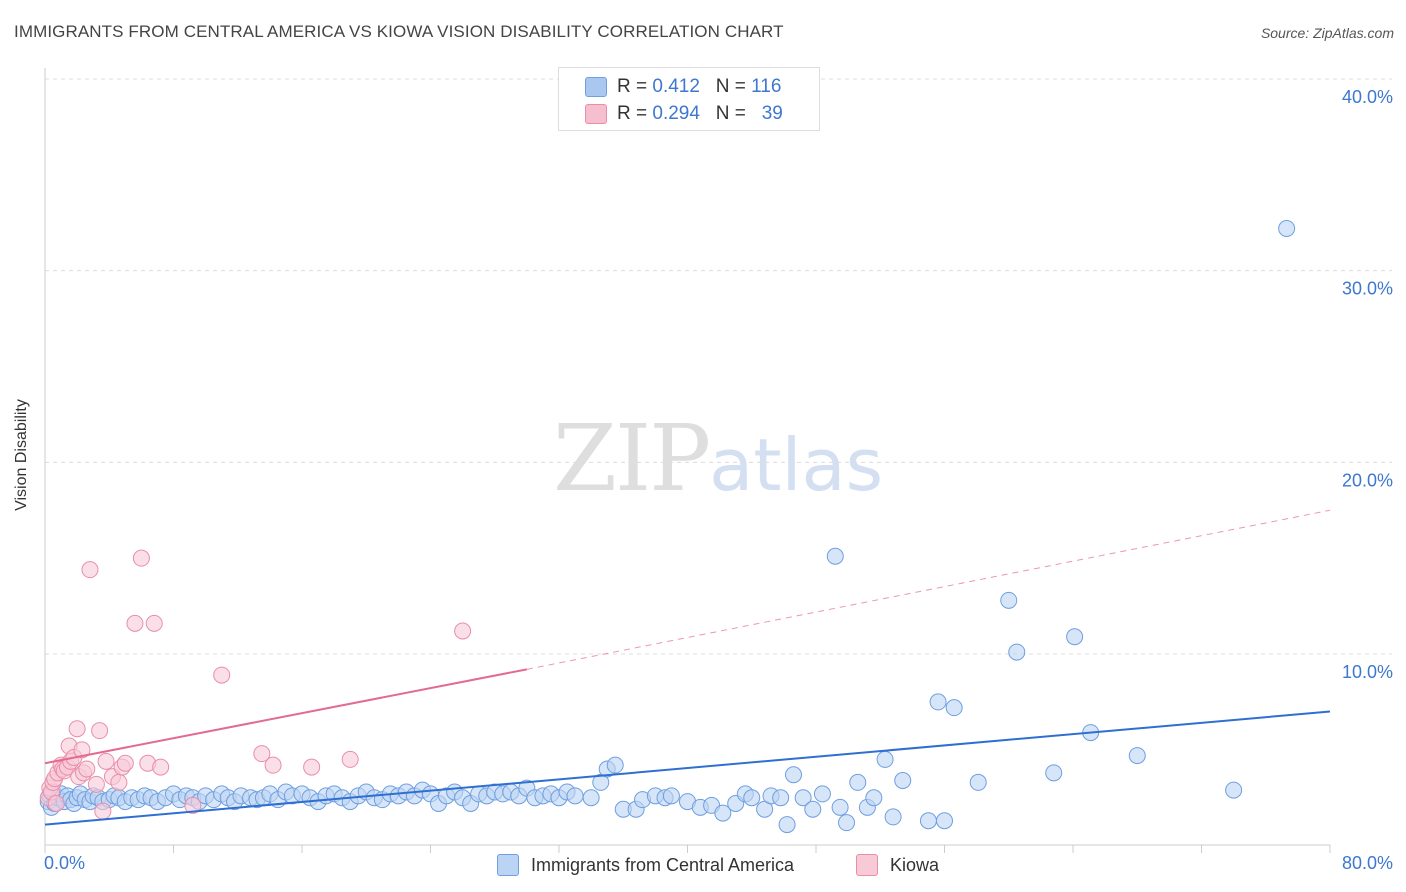 The image size is (1406, 892). I want to click on r-value: 0.412, so click(676, 86).